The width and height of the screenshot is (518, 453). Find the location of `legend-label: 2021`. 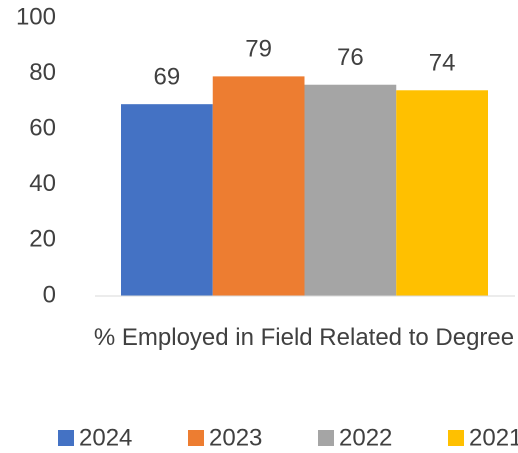

legend-label: 2021 is located at coordinates (493, 437).